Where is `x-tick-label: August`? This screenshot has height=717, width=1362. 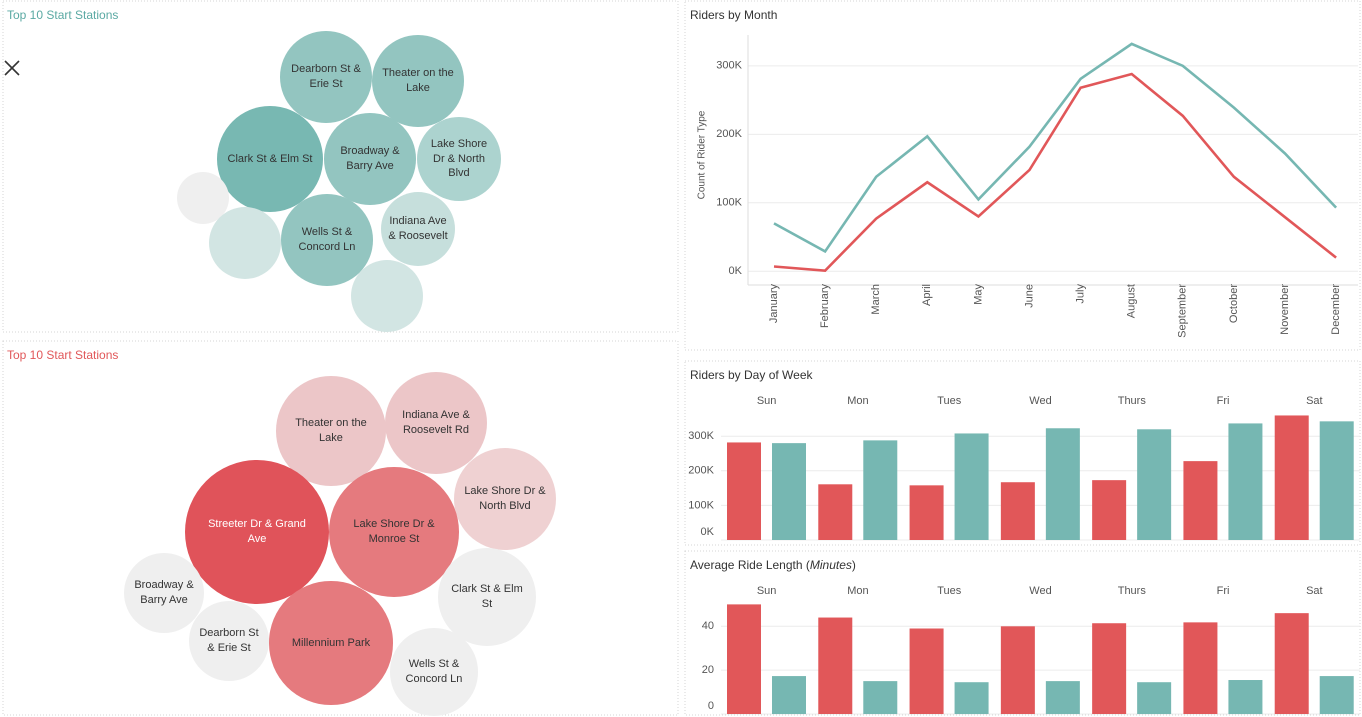
x-tick-label: August is located at coordinates (1132, 301).